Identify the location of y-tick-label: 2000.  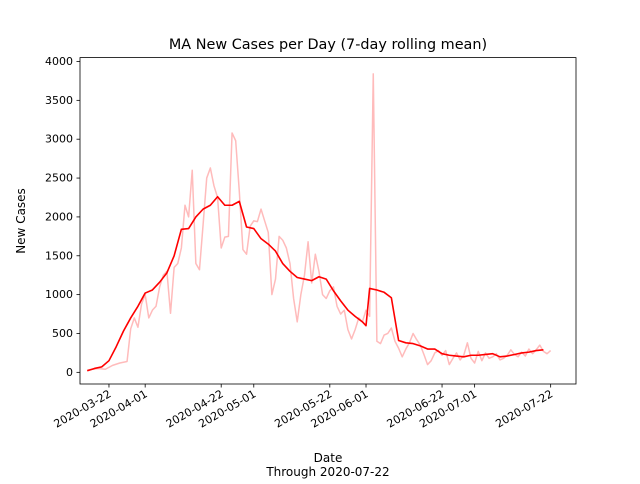
(59, 216).